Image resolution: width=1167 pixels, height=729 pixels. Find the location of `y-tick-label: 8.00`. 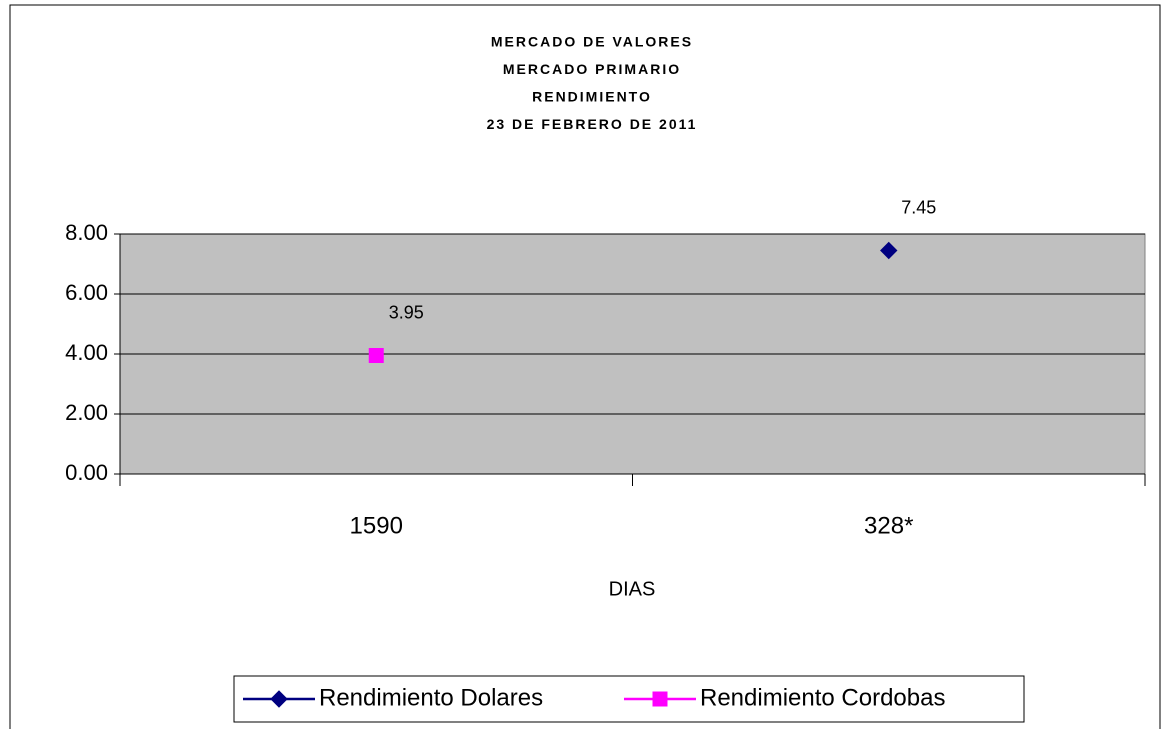

y-tick-label: 8.00 is located at coordinates (86, 232).